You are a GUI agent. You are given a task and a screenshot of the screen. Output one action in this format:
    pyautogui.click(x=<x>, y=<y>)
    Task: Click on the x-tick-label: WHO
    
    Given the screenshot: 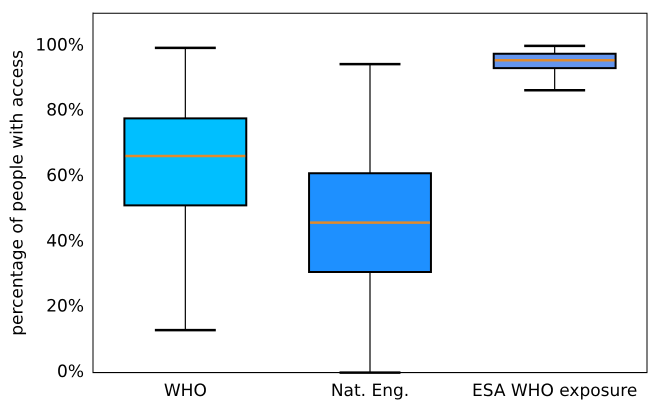 What is the action you would take?
    pyautogui.click(x=185, y=391)
    